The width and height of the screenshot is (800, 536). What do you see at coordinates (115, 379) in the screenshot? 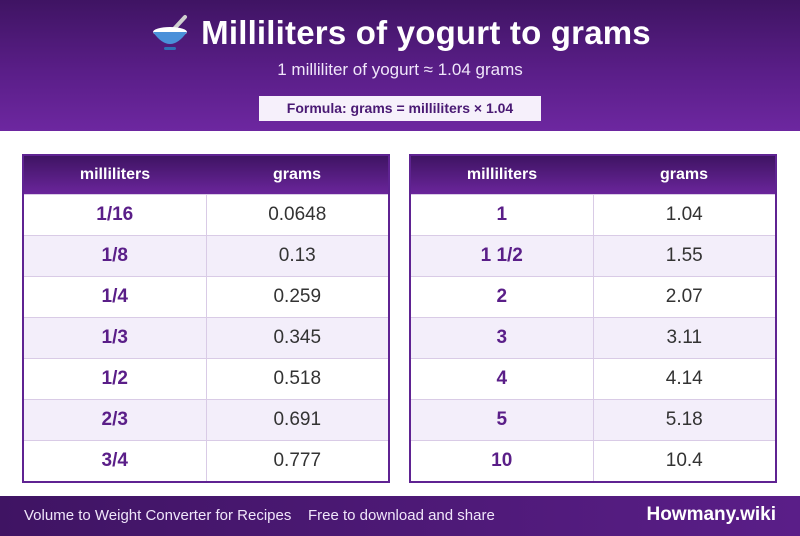
I see `milliliters-cell: 1/2` at bounding box center [115, 379].